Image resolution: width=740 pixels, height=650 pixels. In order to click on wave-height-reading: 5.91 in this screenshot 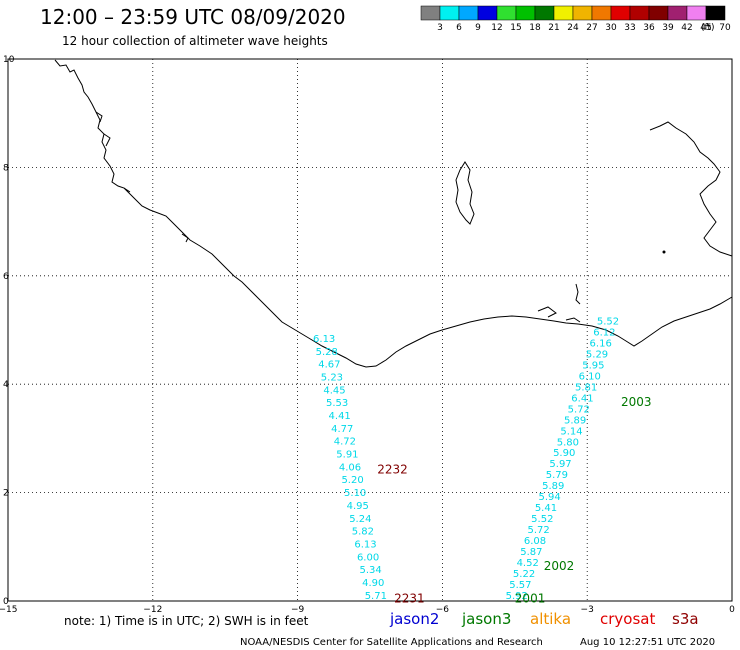, I will do `click(347, 455)`.